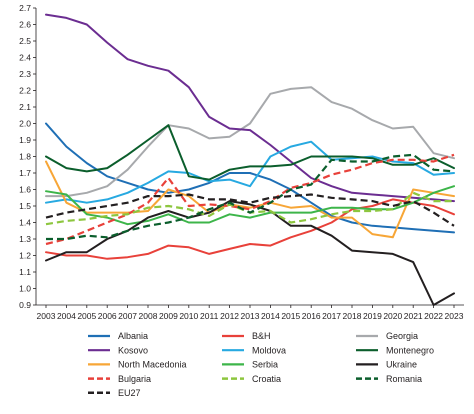  Describe the element at coordinates (250, 210) in the screenshot. I see `series-line-eu27` at that location.